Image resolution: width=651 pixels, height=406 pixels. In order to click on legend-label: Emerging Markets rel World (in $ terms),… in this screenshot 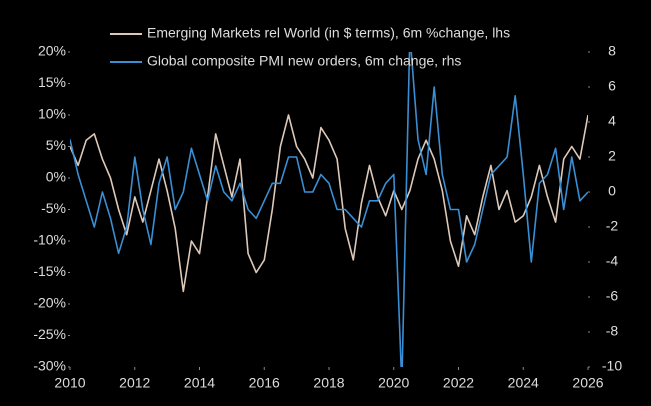, I will do `click(328, 33)`.